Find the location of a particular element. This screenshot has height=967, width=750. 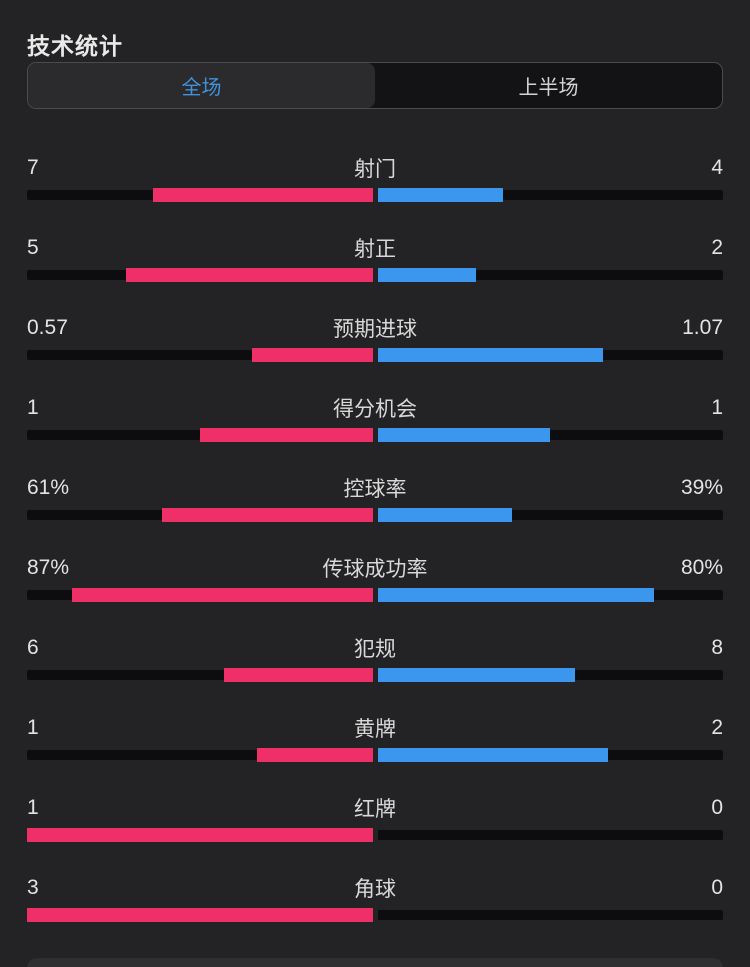

tab-full-match: 全场 is located at coordinates (201, 85).